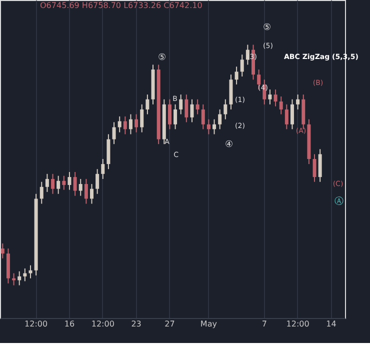  Describe the element at coordinates (169, 324) in the screenshot. I see `x-tick-label: 27` at that location.